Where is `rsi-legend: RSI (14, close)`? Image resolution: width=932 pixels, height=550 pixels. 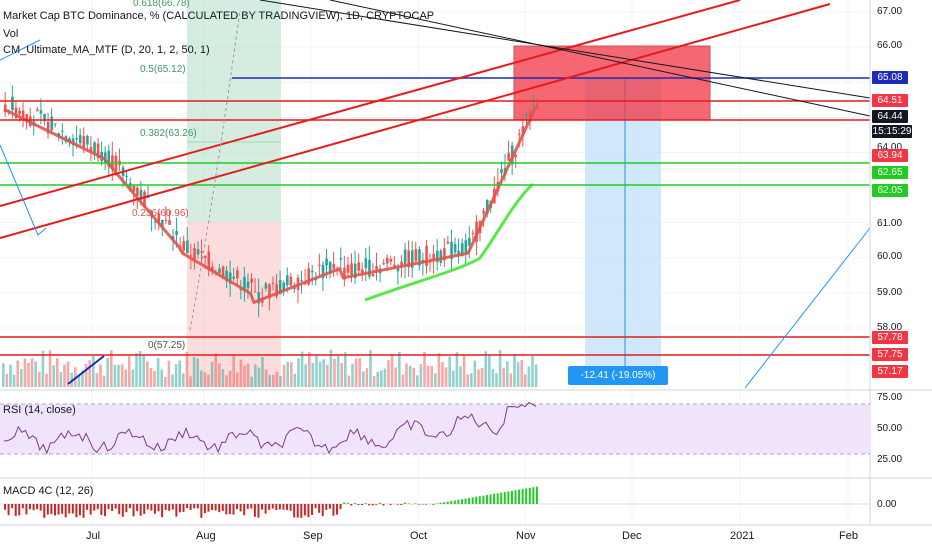
rsi-legend: RSI (14, close) is located at coordinates (39, 410).